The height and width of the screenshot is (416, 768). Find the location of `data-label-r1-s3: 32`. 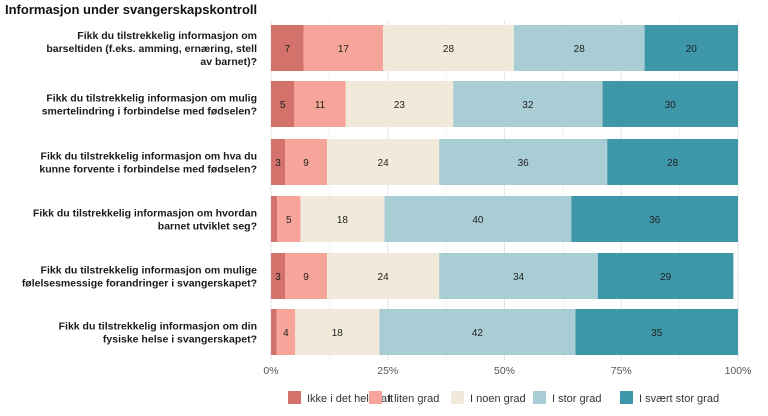

data-label-r1-s3: 32 is located at coordinates (528, 105).